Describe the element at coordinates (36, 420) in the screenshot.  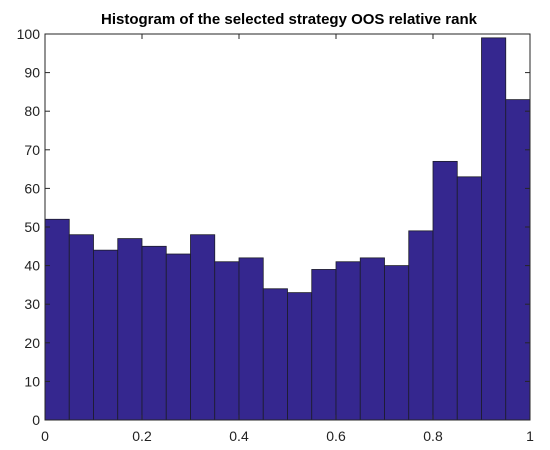
I see `y-tick-label: 0` at that location.